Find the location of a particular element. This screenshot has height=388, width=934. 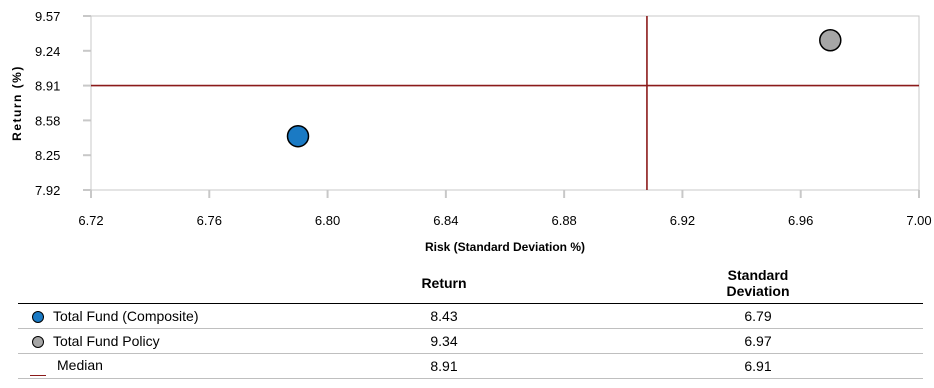

row-return-value: 8.43 is located at coordinates (444, 316).